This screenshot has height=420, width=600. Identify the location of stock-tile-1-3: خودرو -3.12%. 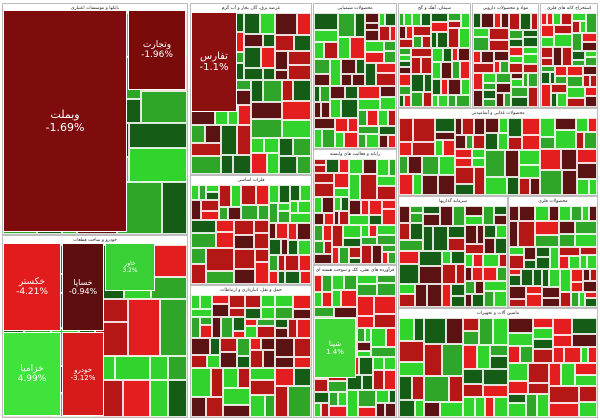
(83, 374).